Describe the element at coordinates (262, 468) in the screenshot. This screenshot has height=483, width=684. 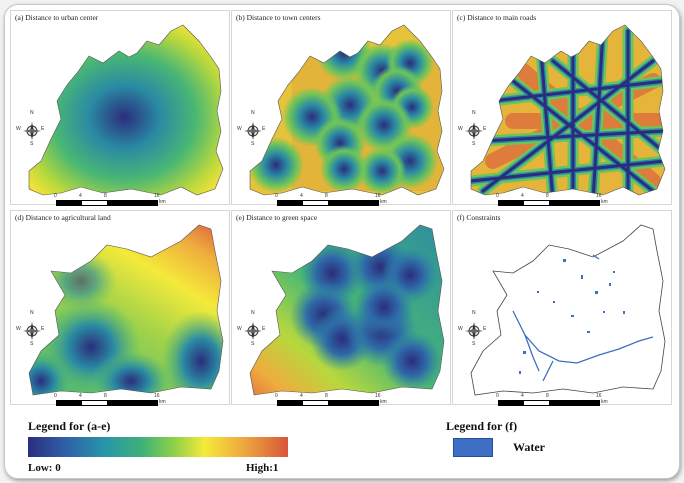
I see `legend-high-label: High:1` at that location.